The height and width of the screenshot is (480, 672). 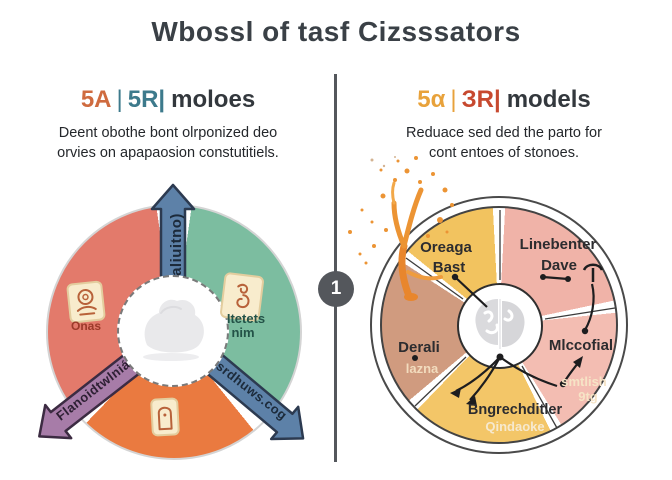 What do you see at coordinates (165, 417) in the screenshot?
I see `arch-card-icon` at bounding box center [165, 417].